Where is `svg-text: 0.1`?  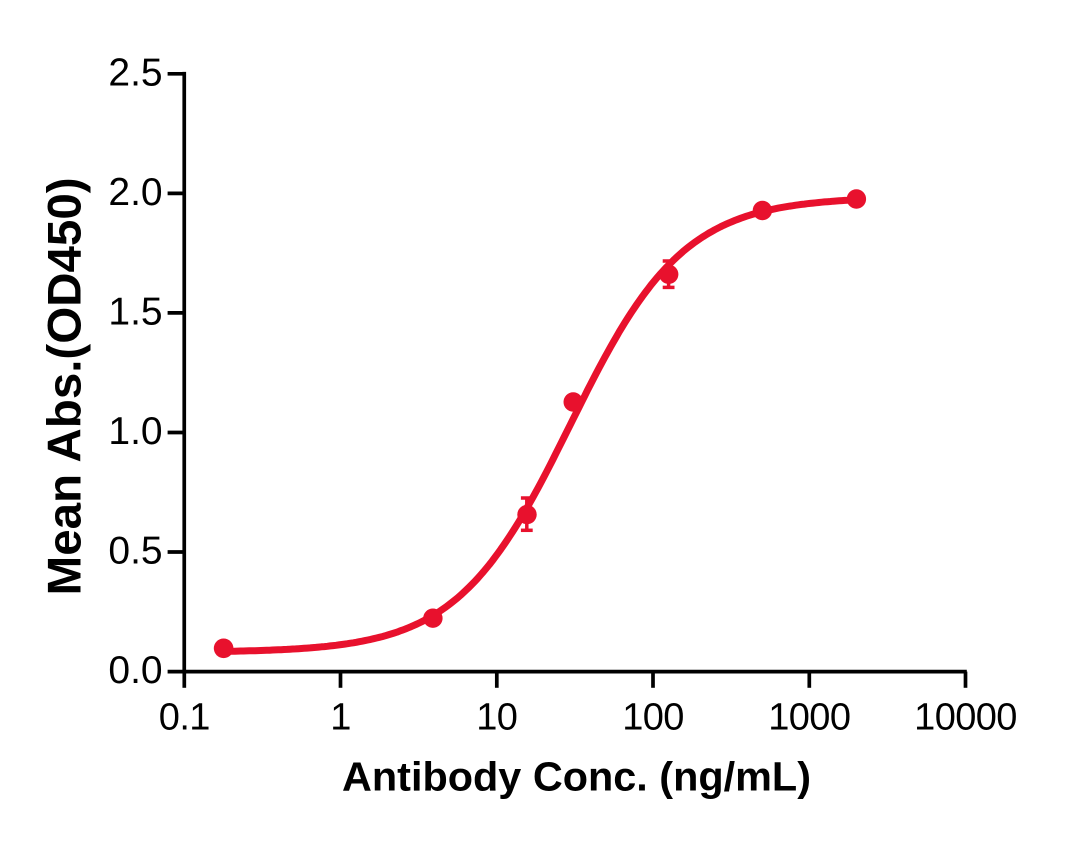 svg-text: 0.1 is located at coordinates (184, 717).